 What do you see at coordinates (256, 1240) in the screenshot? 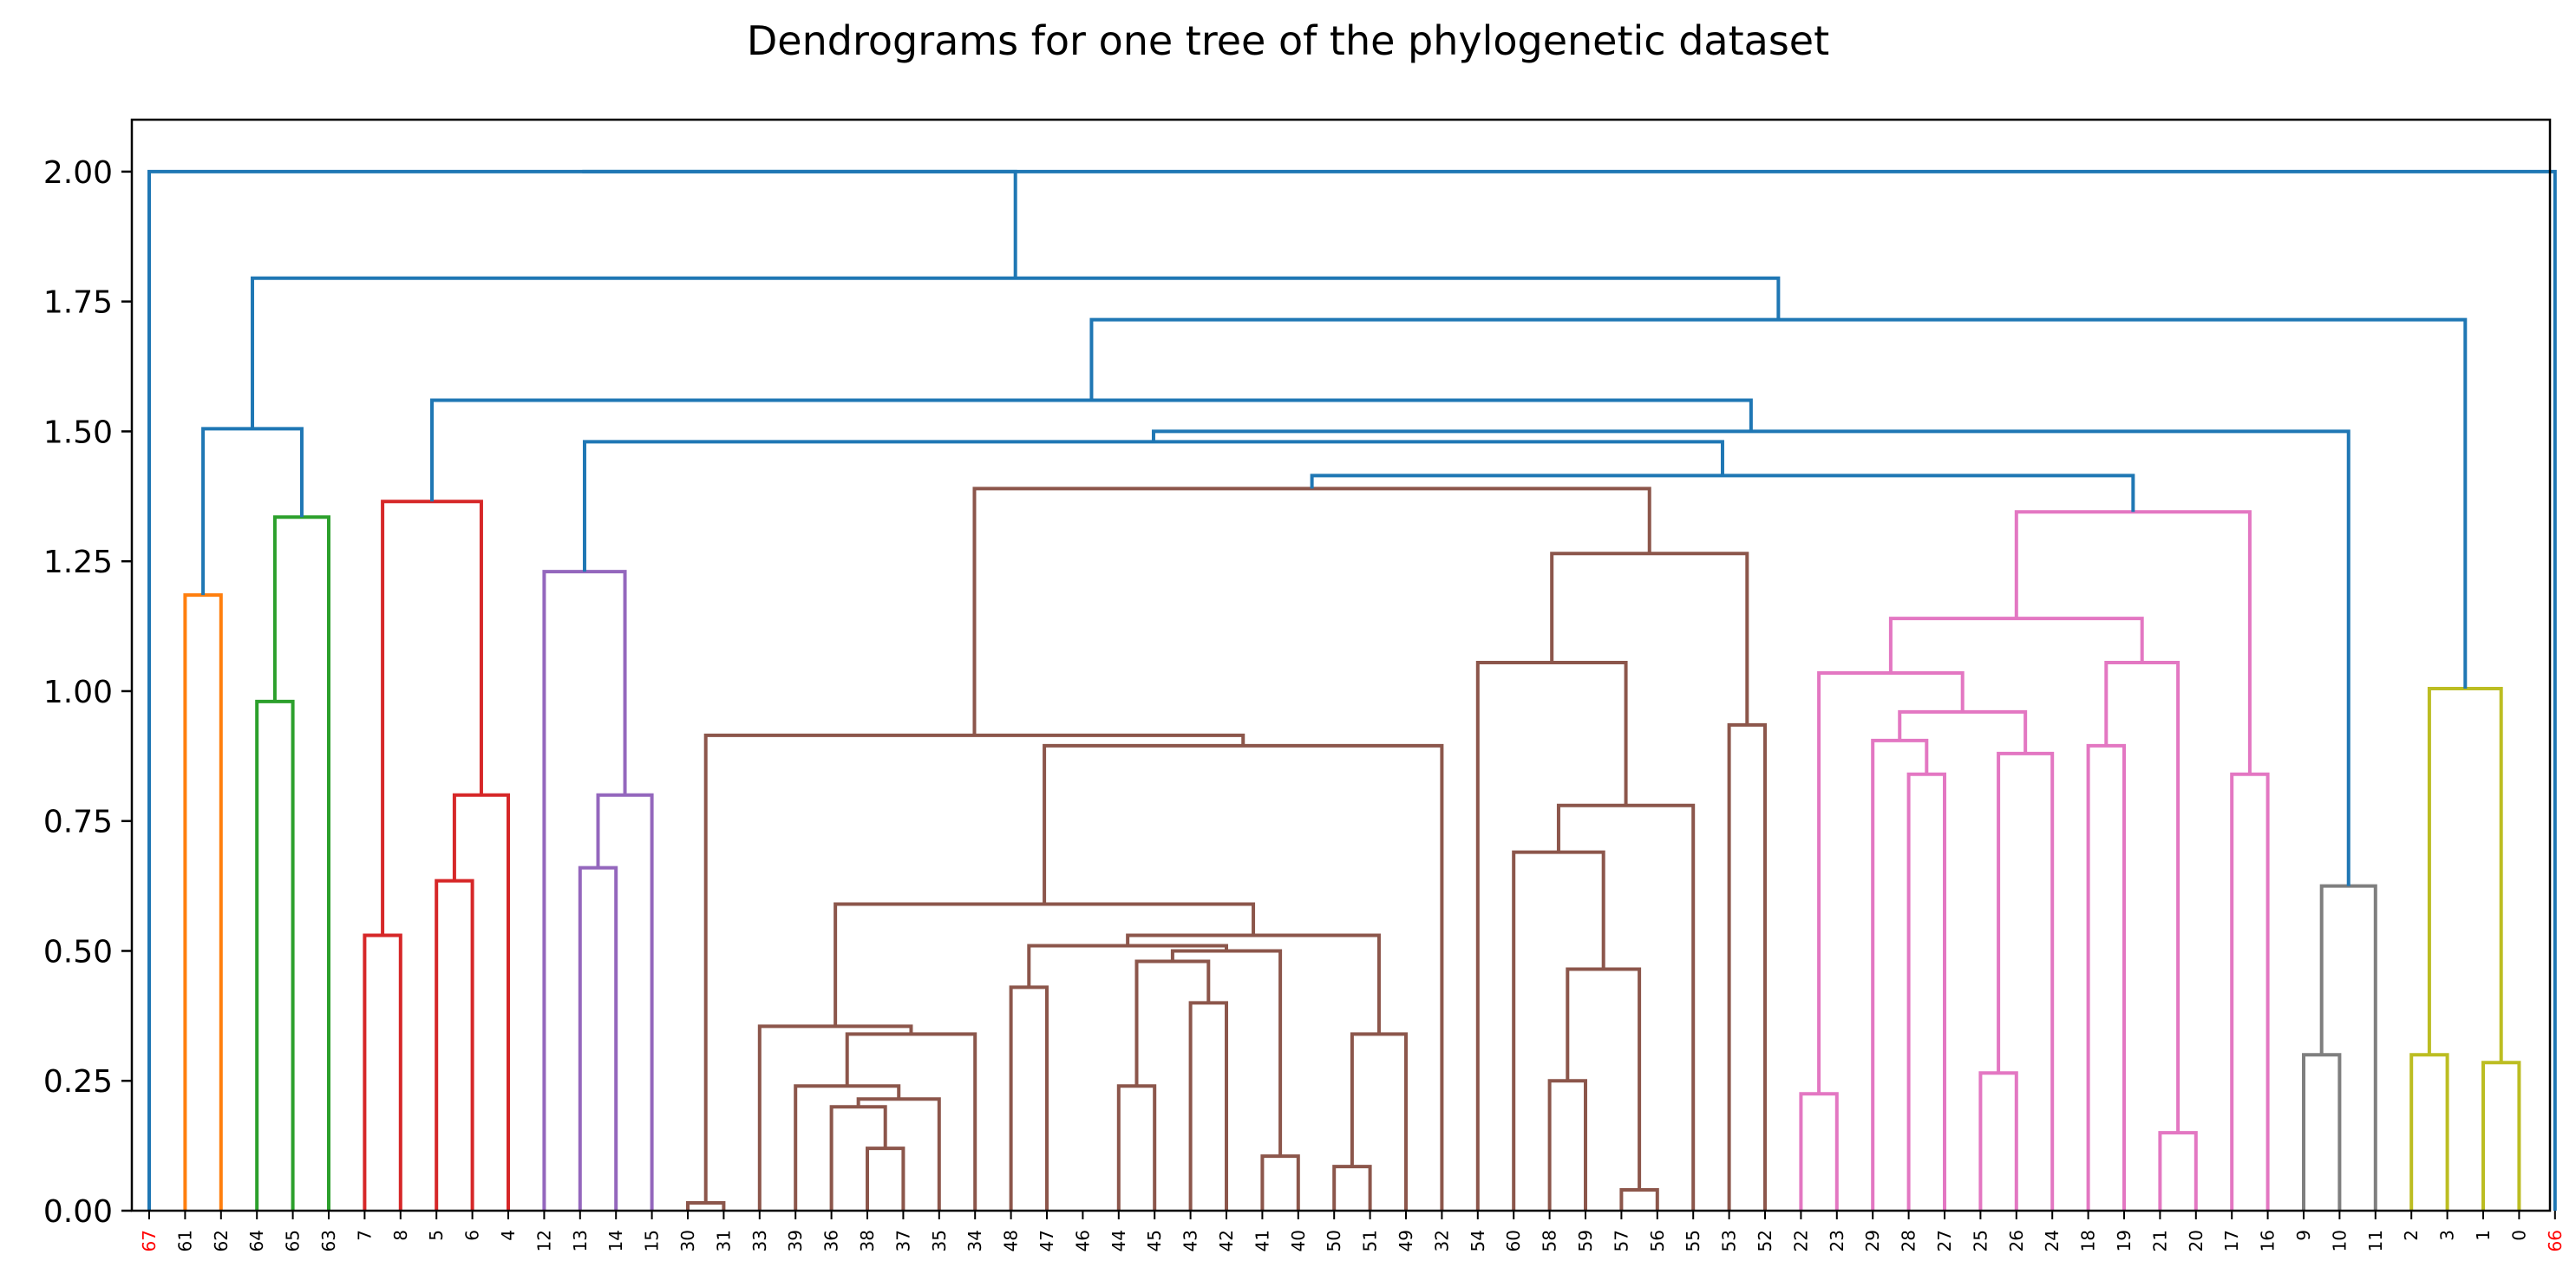
I see `leaf-label: 64` at bounding box center [256, 1240].